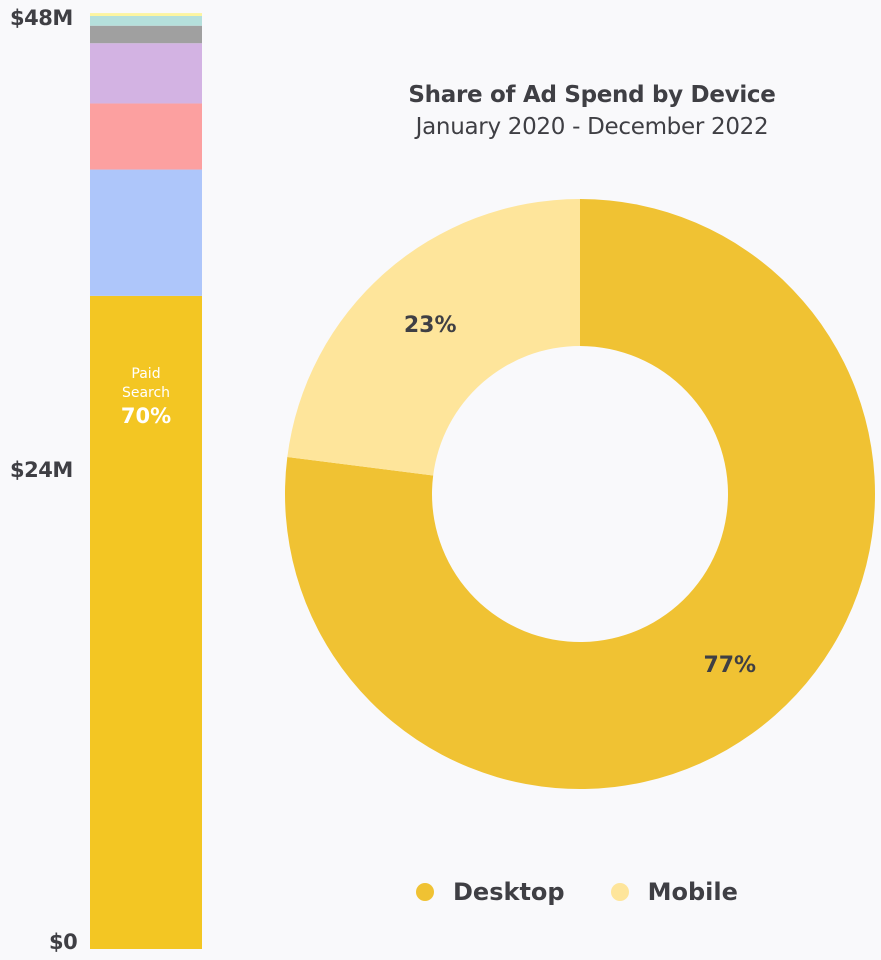  Describe the element at coordinates (146, 393) in the screenshot. I see `bar-segment-category-line: Search` at that location.